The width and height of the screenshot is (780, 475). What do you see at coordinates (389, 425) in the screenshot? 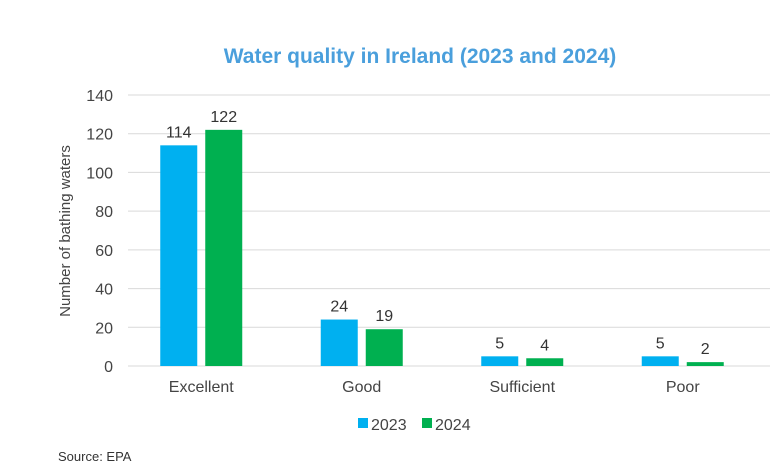
I see `legend-label: 2023` at bounding box center [389, 425].